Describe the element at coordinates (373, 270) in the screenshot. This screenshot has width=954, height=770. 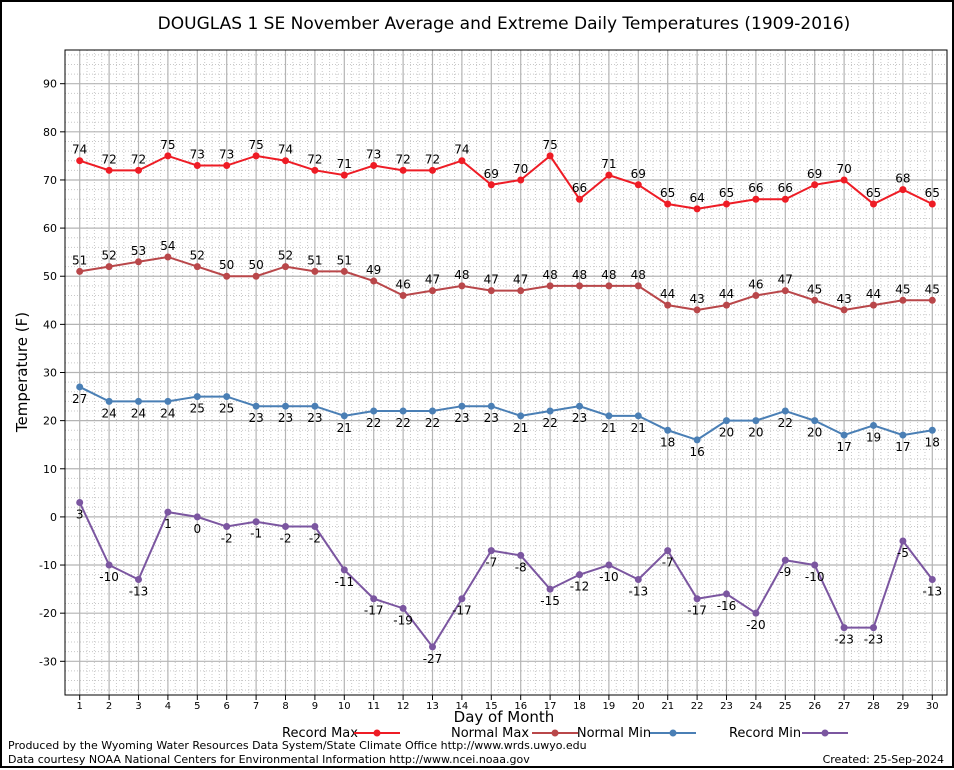
I see `normal-max-value-label: 49` at that location.